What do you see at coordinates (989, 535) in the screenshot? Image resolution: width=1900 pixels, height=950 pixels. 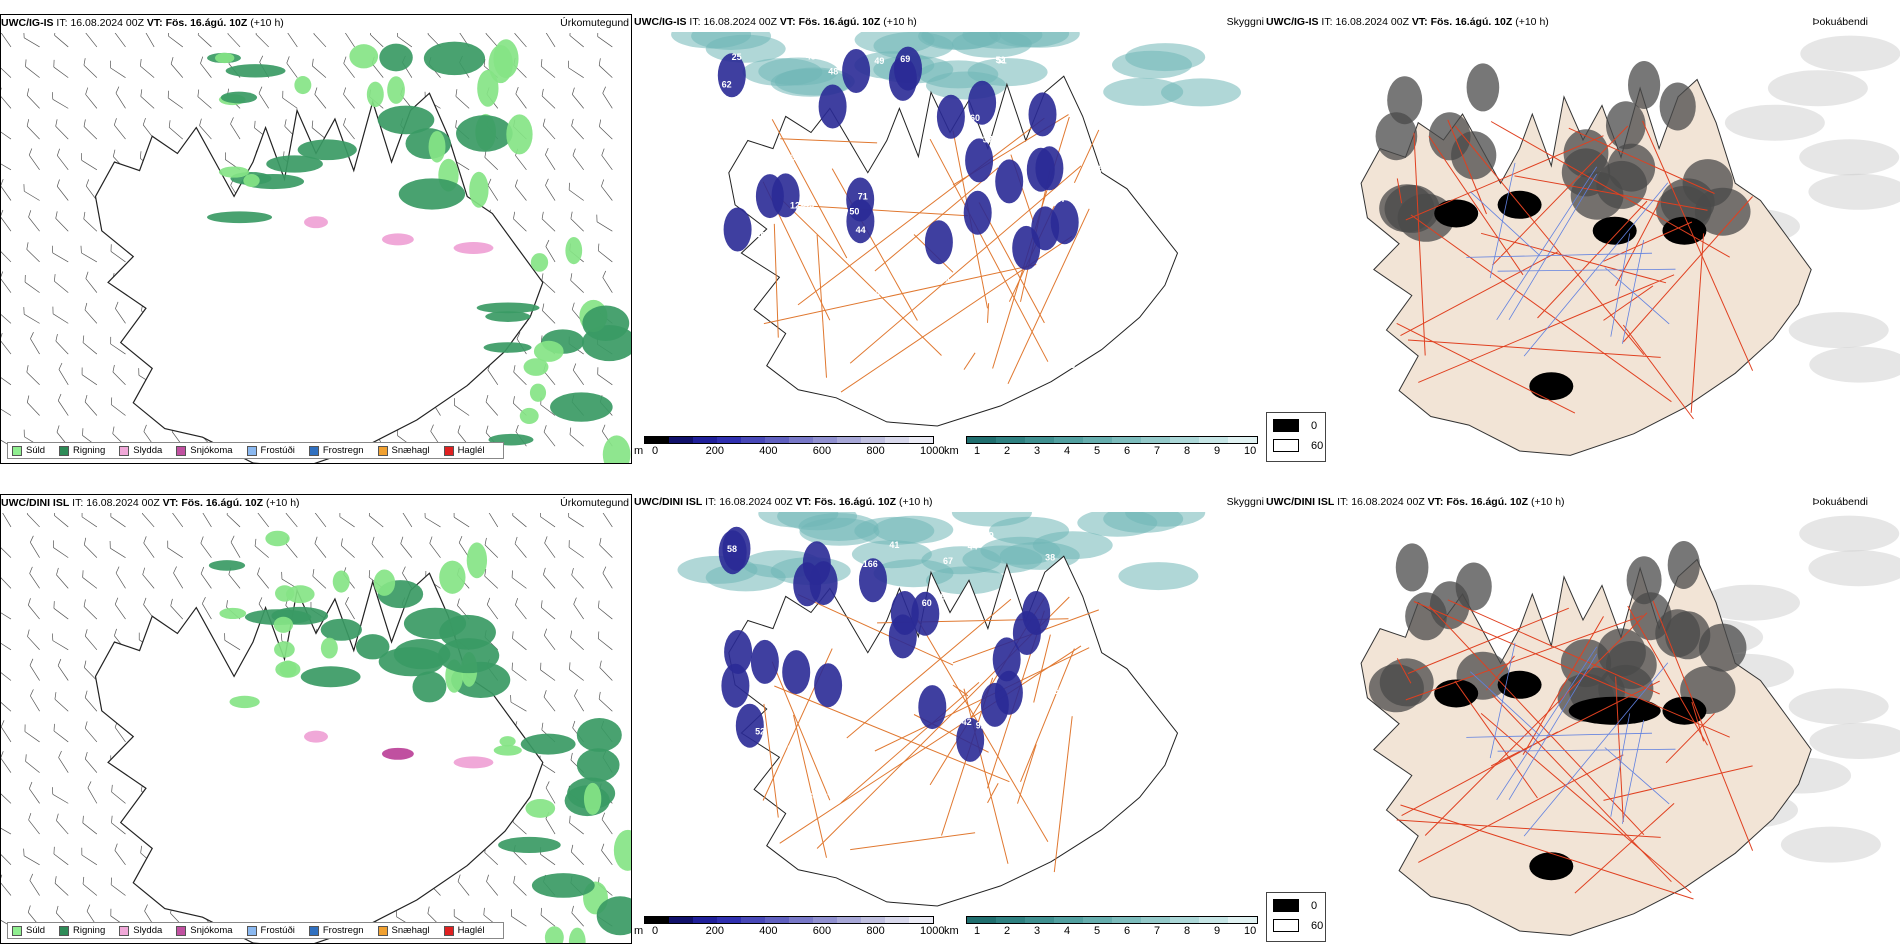 I see `cloud-label: 39` at bounding box center [989, 535].